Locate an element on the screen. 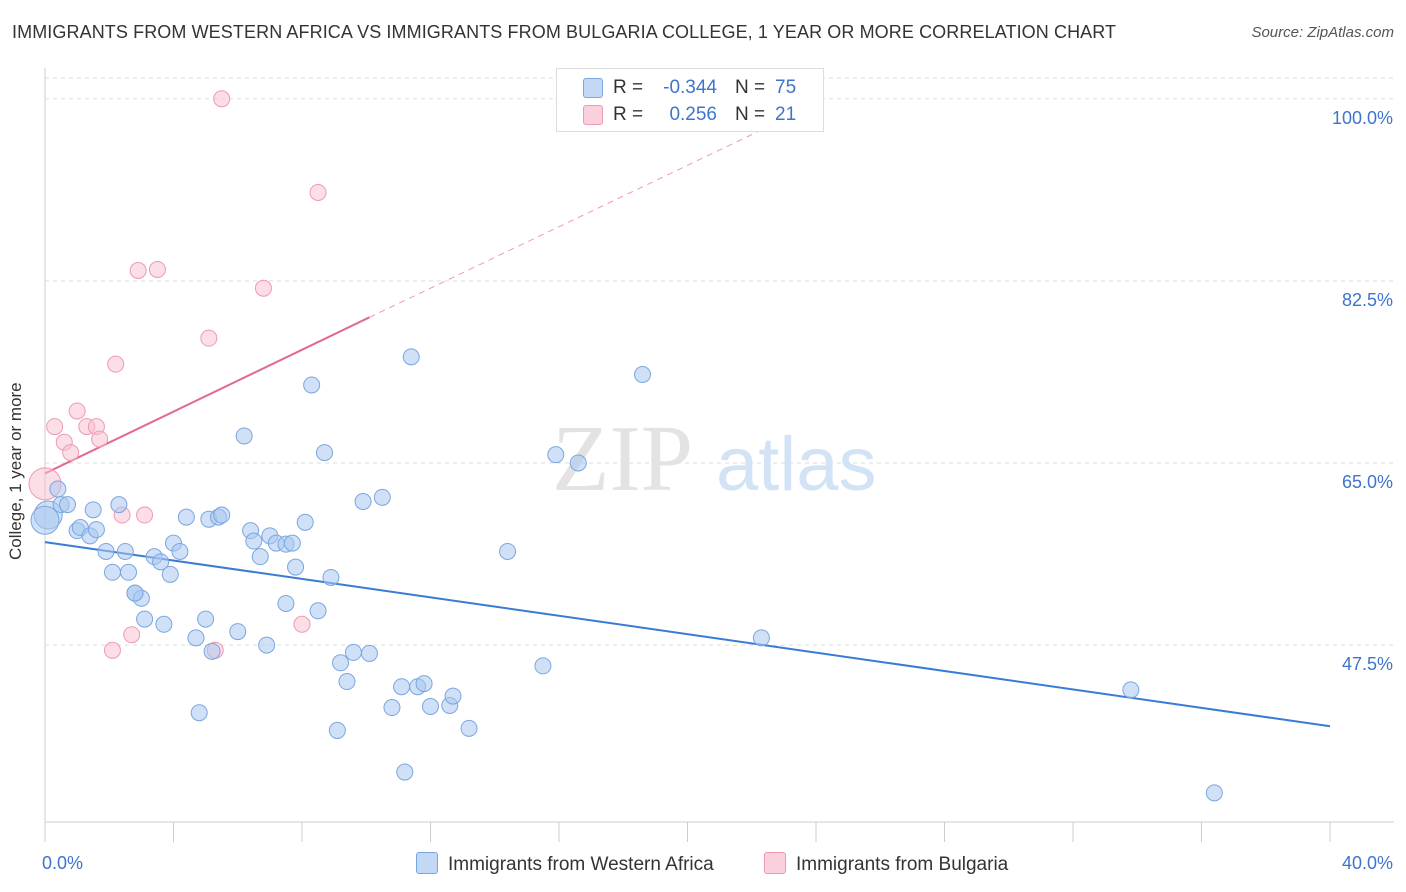 The width and height of the screenshot is (1406, 892). legend-label-bulgaria: Immigrants from Bulgaria is located at coordinates (902, 864).